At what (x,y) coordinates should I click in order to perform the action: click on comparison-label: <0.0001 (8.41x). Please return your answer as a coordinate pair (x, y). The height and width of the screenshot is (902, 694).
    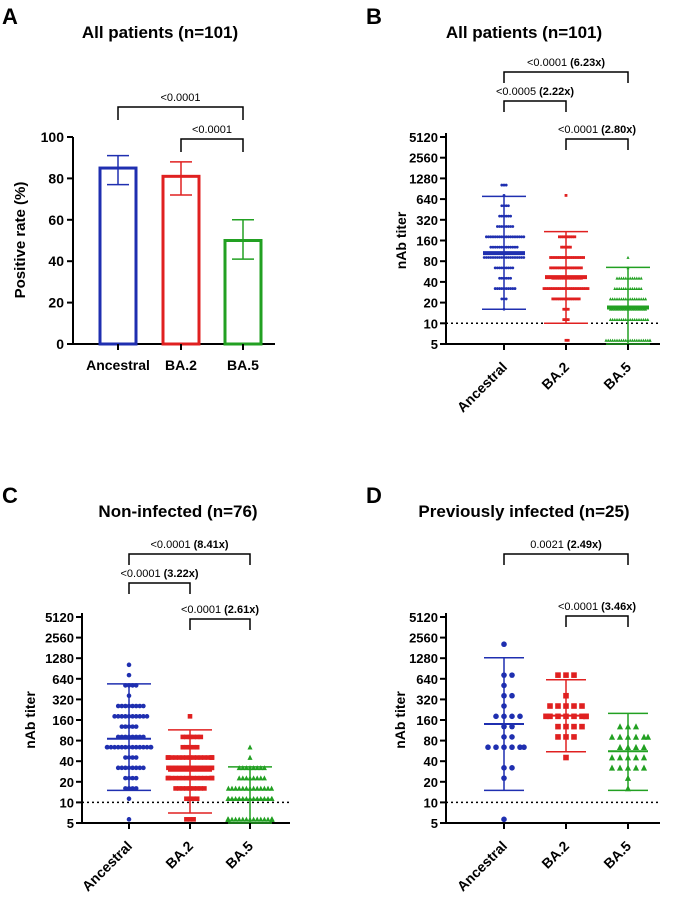
    Looking at the image, I should click on (190, 545).